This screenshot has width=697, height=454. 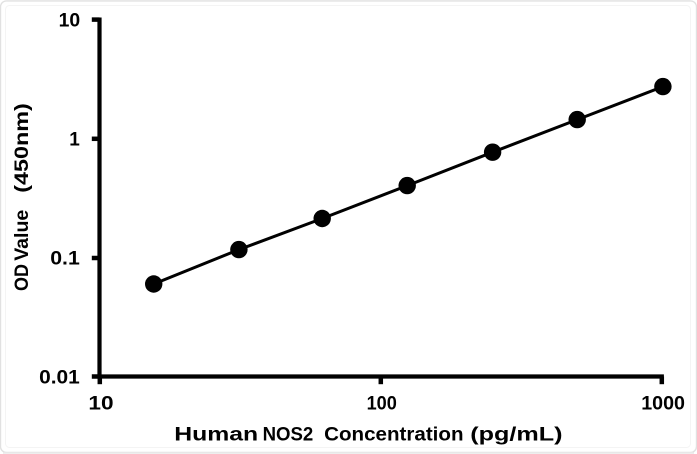 What do you see at coordinates (216, 434) in the screenshot?
I see `svg-text: Human` at bounding box center [216, 434].